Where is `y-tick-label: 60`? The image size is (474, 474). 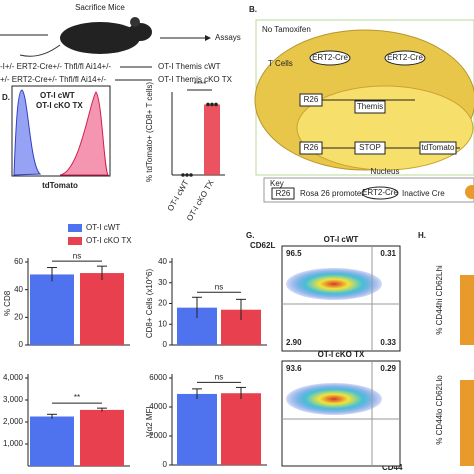 y-tick-label: 60 is located at coordinates (18, 261).